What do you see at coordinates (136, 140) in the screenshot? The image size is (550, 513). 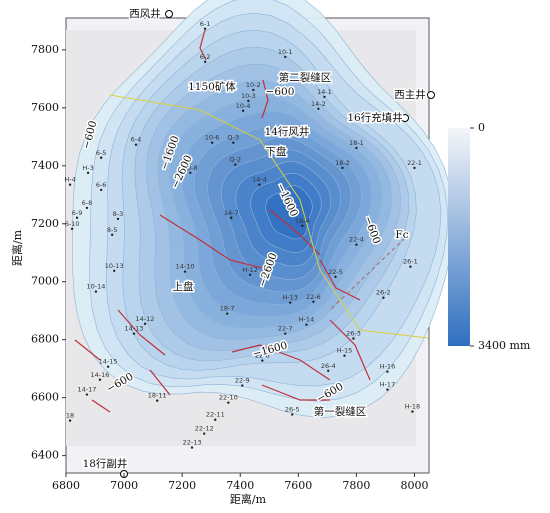 I see `borehole-label: 6-4` at bounding box center [136, 140].